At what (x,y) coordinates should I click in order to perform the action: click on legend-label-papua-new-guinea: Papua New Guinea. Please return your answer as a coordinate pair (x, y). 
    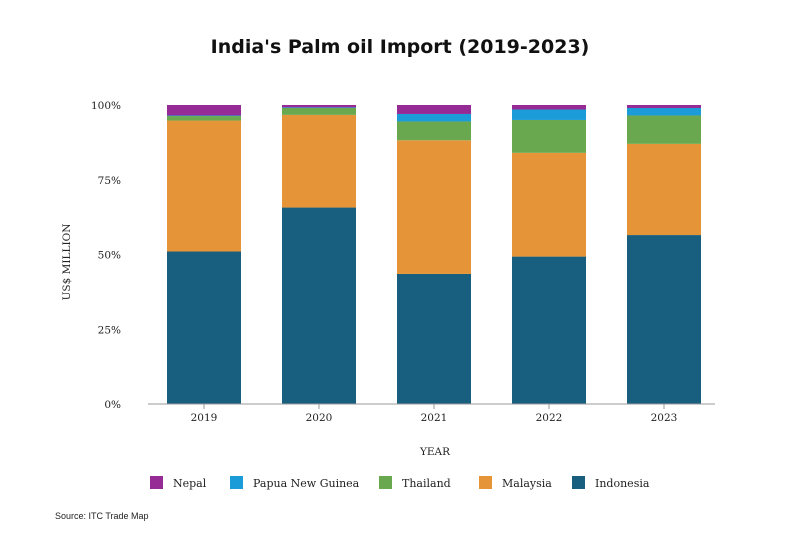
    Looking at the image, I should click on (306, 483).